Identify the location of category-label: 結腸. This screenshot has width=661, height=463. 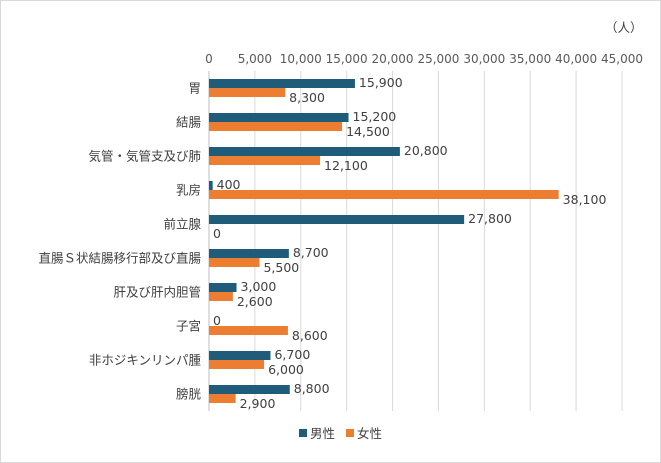
(189, 122).